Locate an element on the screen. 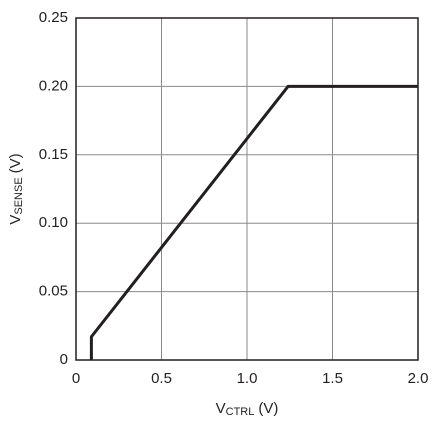 This screenshot has height=429, width=435. y-axis-label: VSENSE (V) is located at coordinates (16, 188).